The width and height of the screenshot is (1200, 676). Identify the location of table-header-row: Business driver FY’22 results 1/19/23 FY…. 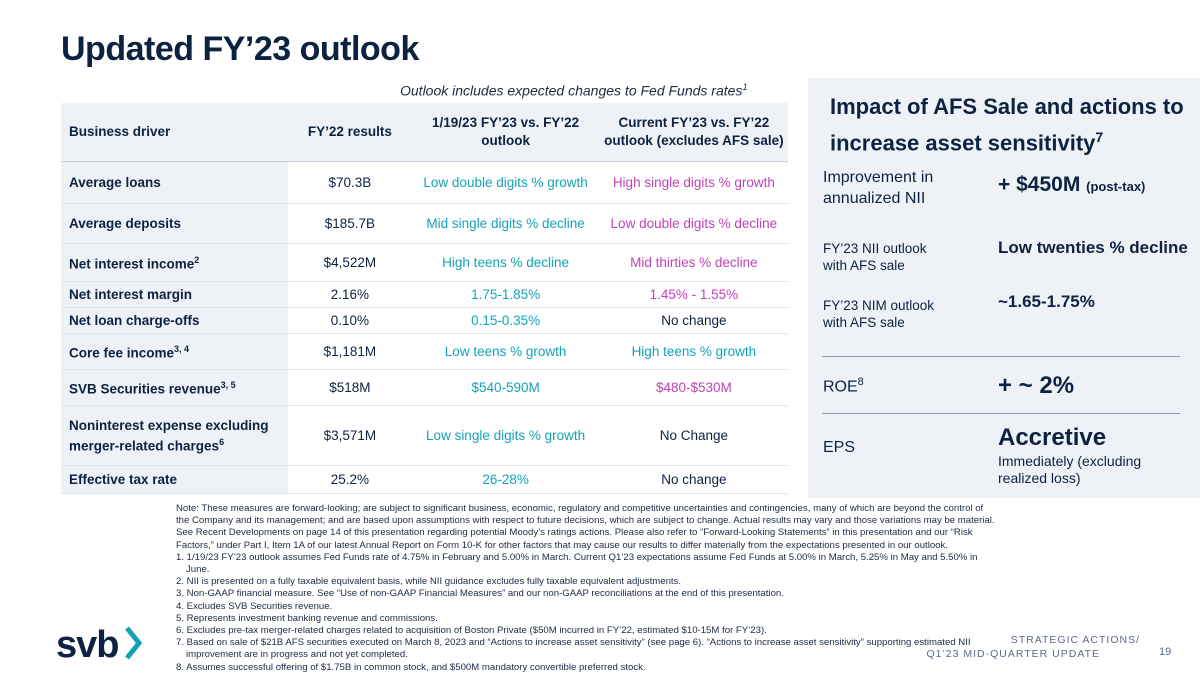
(424, 132).